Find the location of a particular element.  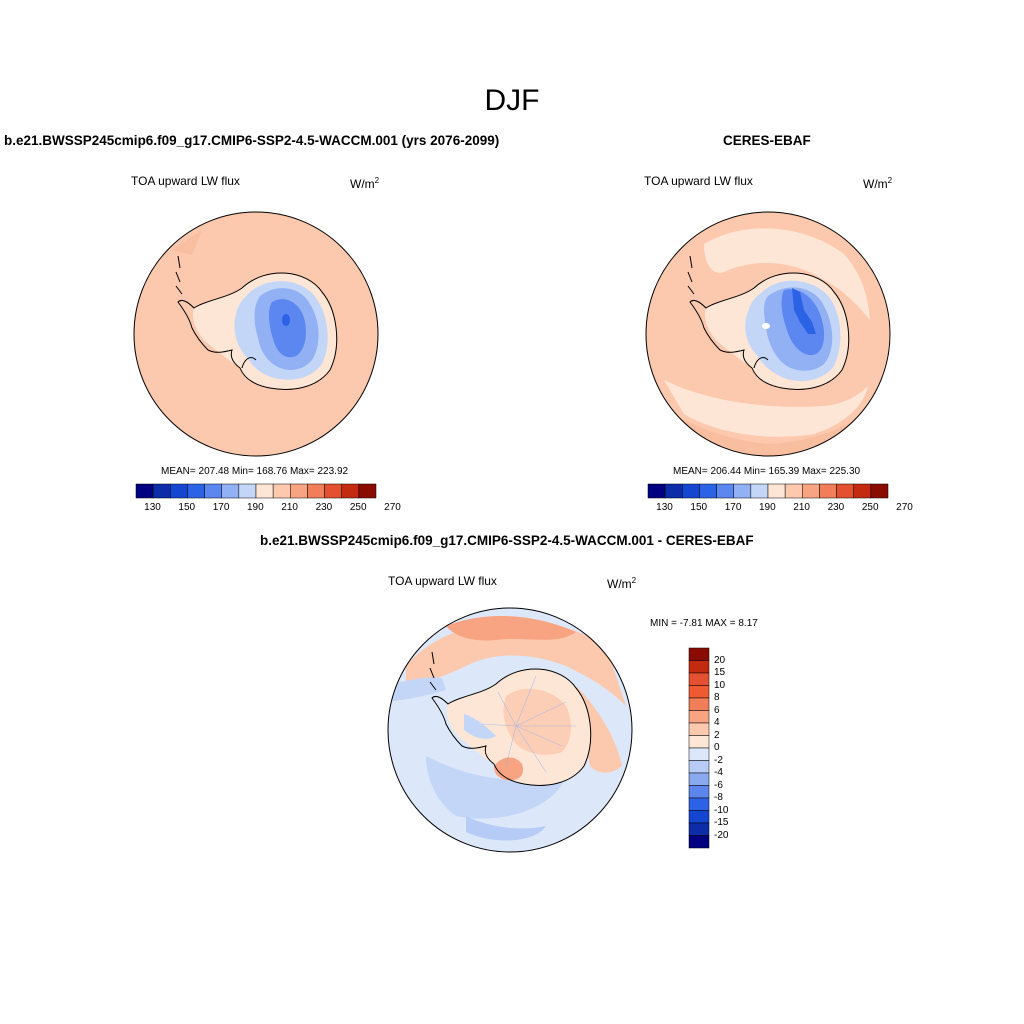

panel-2-variable: TOA upward LW flux is located at coordinates (698, 181).